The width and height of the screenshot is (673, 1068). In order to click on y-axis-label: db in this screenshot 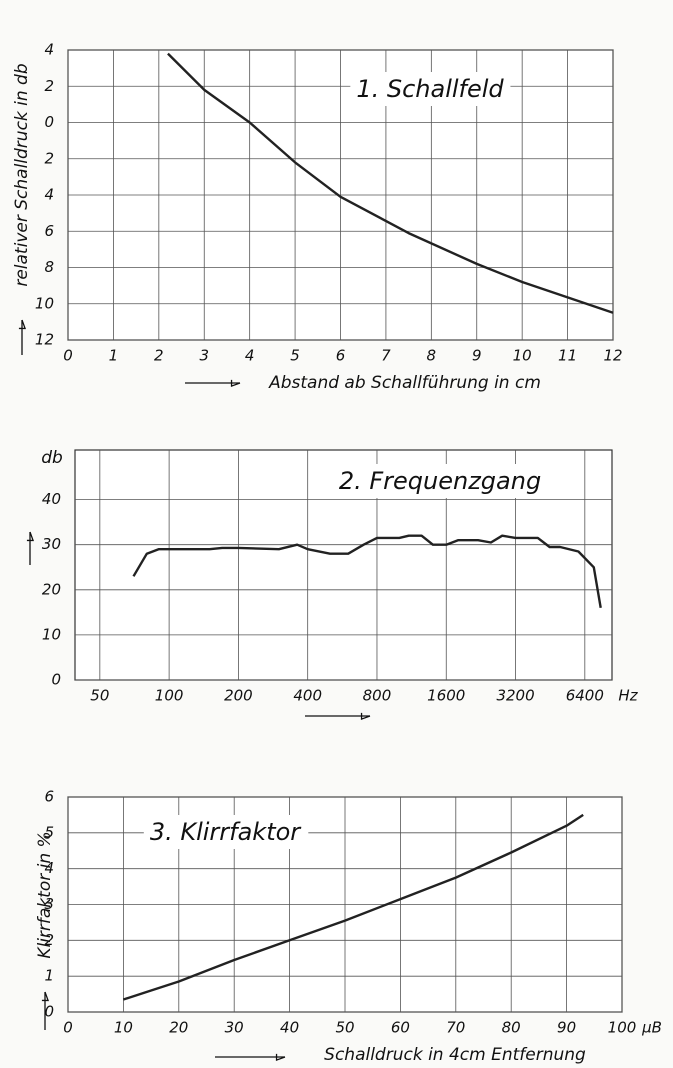, I will do `click(52, 458)`.